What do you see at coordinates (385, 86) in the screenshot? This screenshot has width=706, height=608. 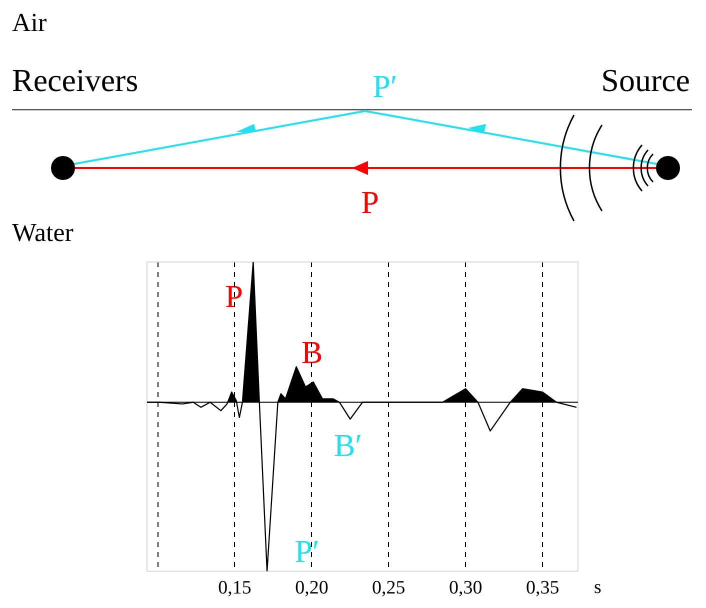 I see `text: P′` at bounding box center [385, 86].